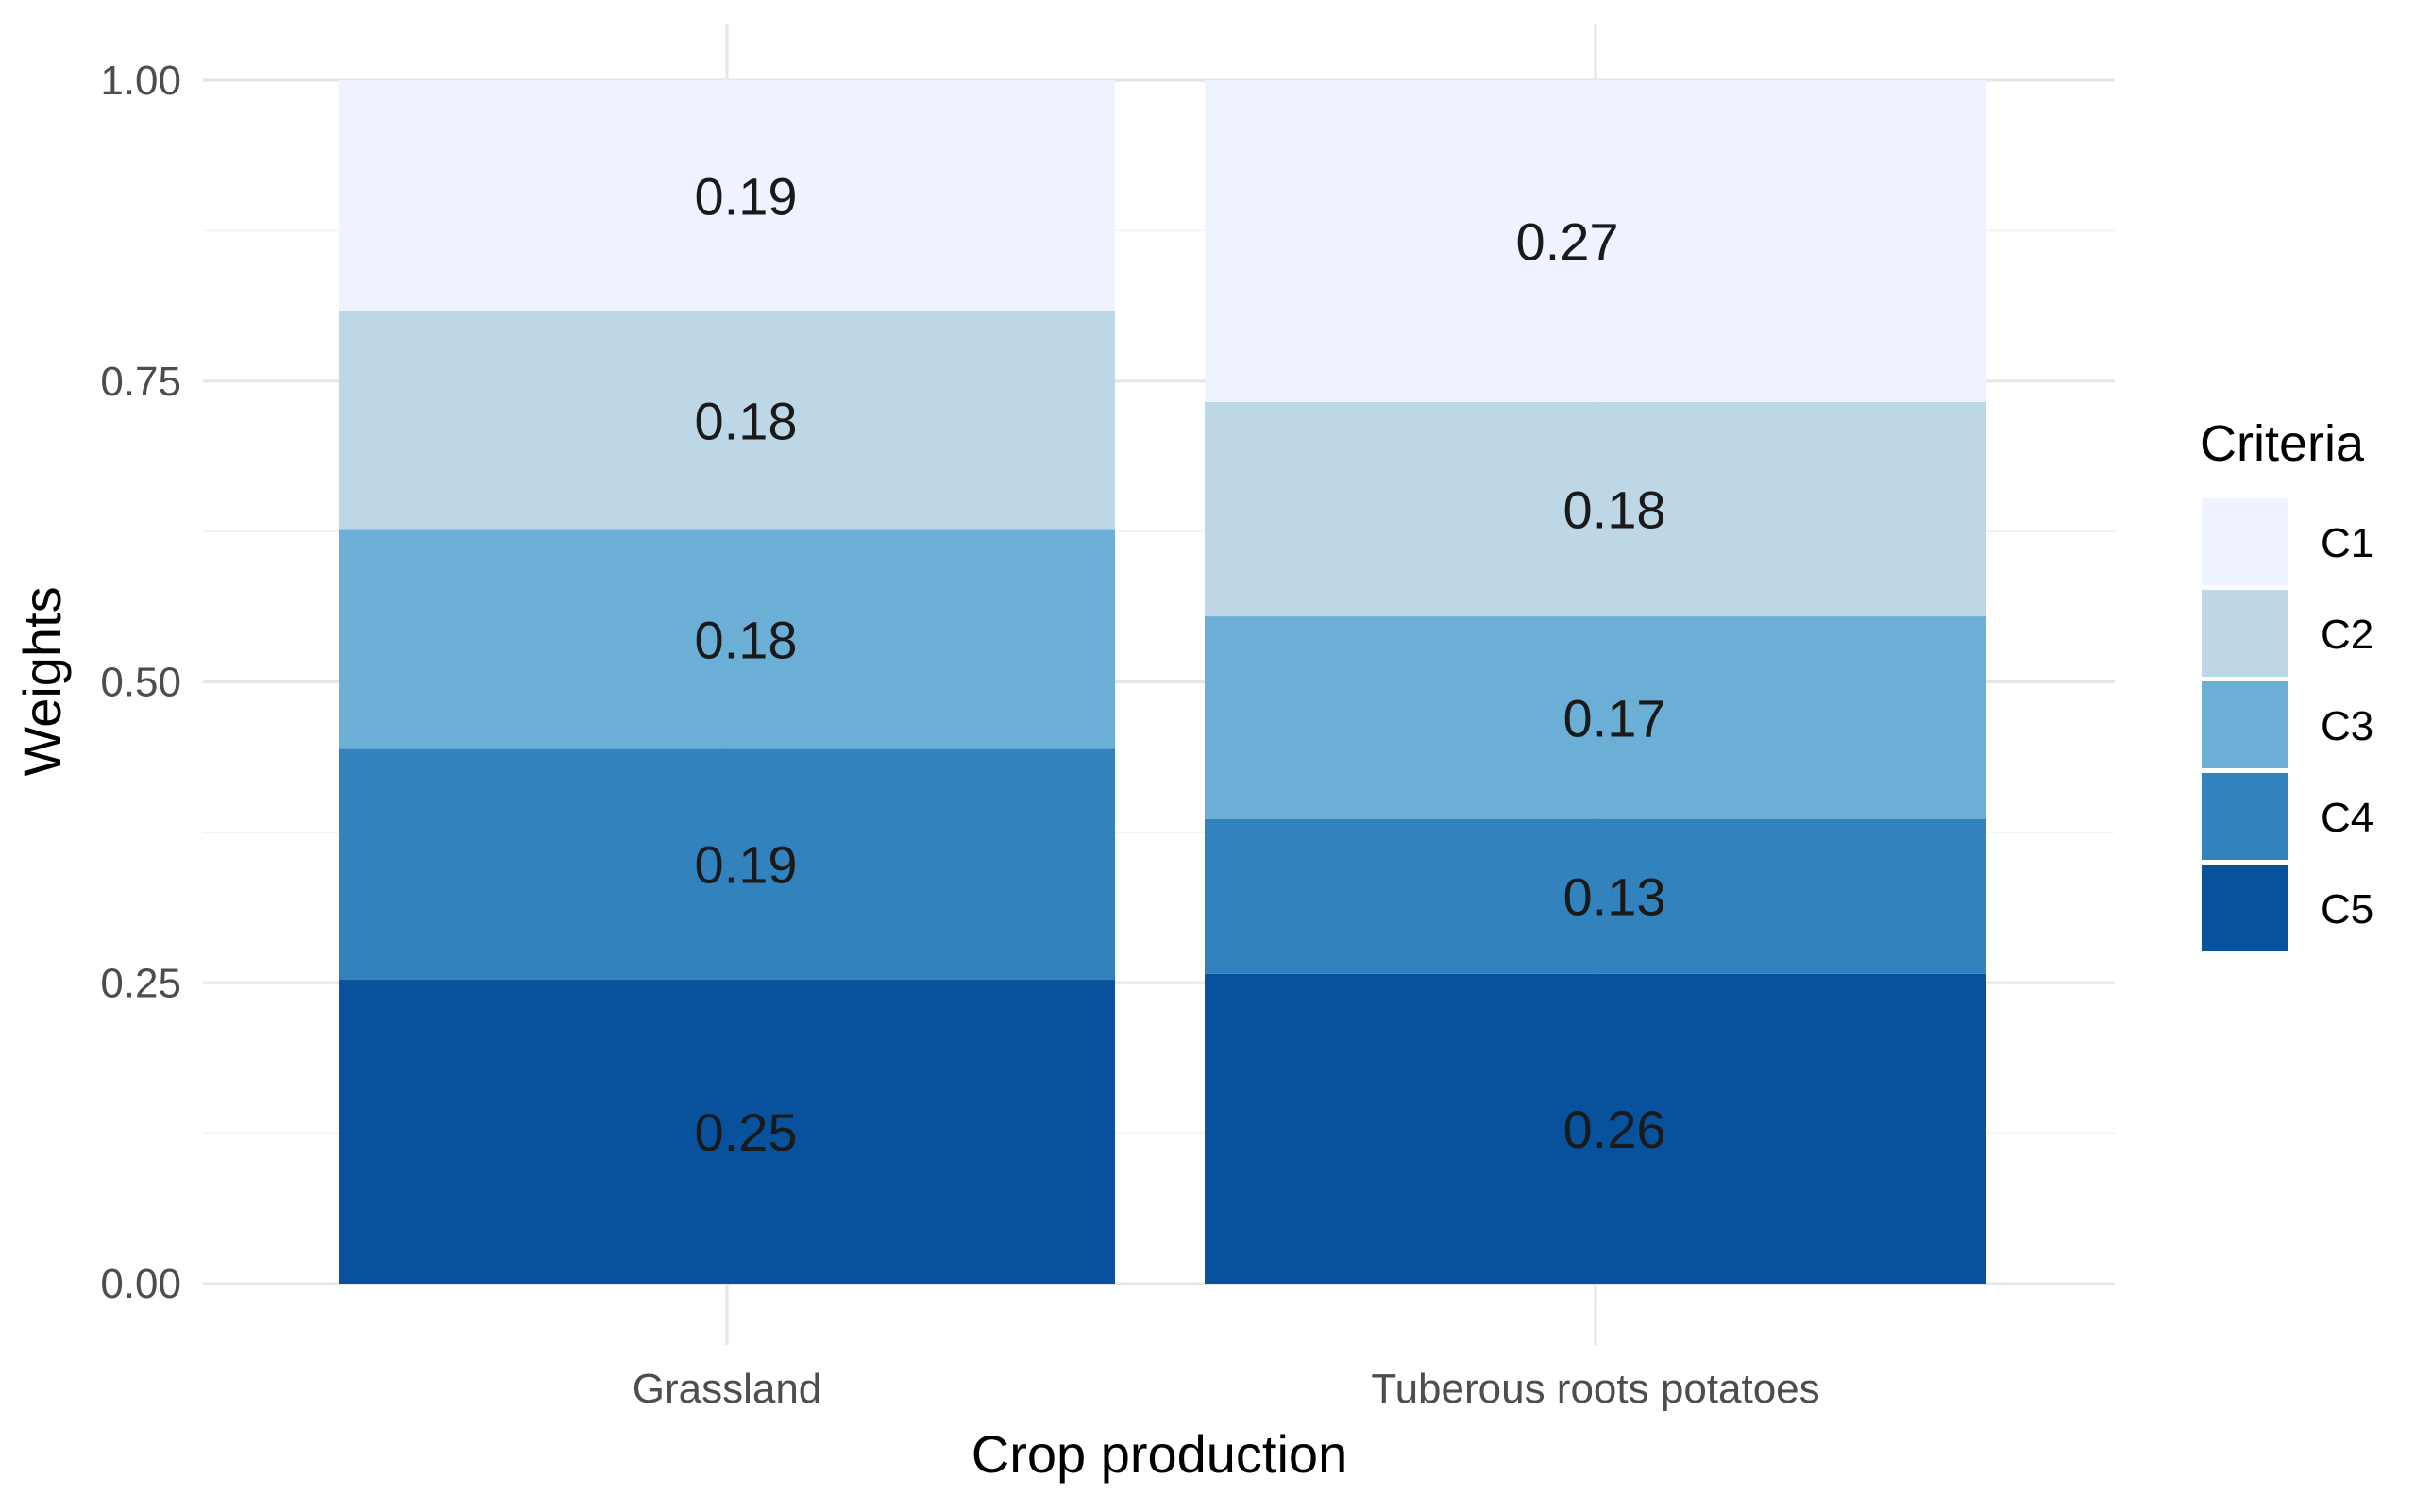  Describe the element at coordinates (2245, 541) in the screenshot. I see `legend-swatch-c1` at that location.